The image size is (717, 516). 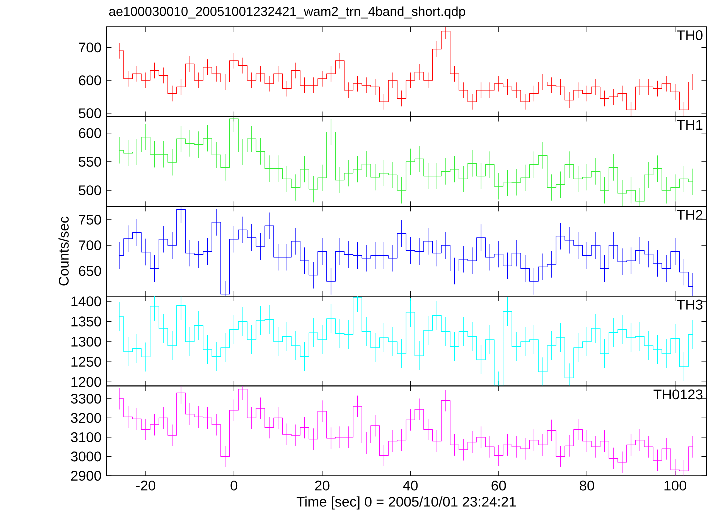 I want to click on chart-title: ae100030010_20051001232421_wam2_trn_4band_short.qdp, so click(x=287, y=12).